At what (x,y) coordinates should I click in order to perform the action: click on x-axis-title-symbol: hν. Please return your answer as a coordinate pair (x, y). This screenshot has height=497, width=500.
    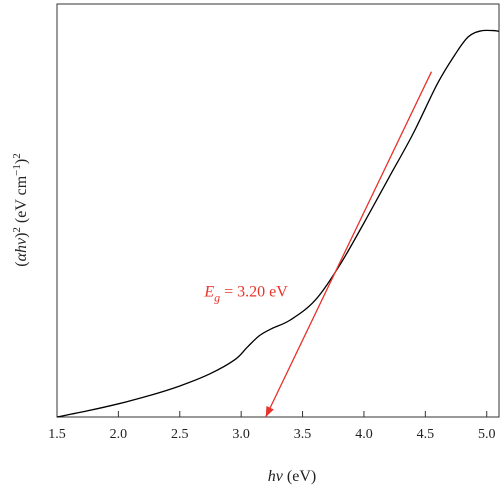
    Looking at the image, I should click on (276, 476).